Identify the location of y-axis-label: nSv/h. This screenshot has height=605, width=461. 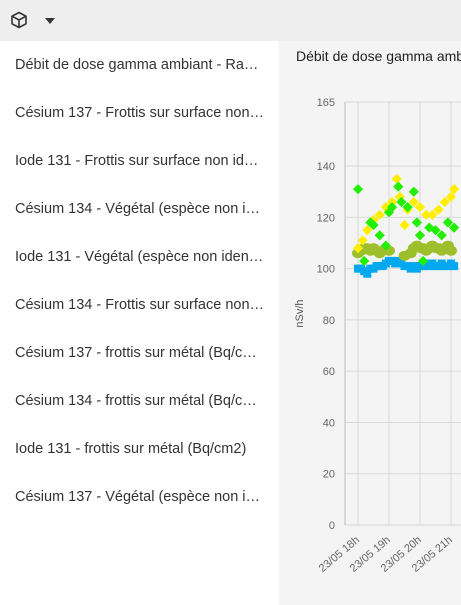
(300, 313).